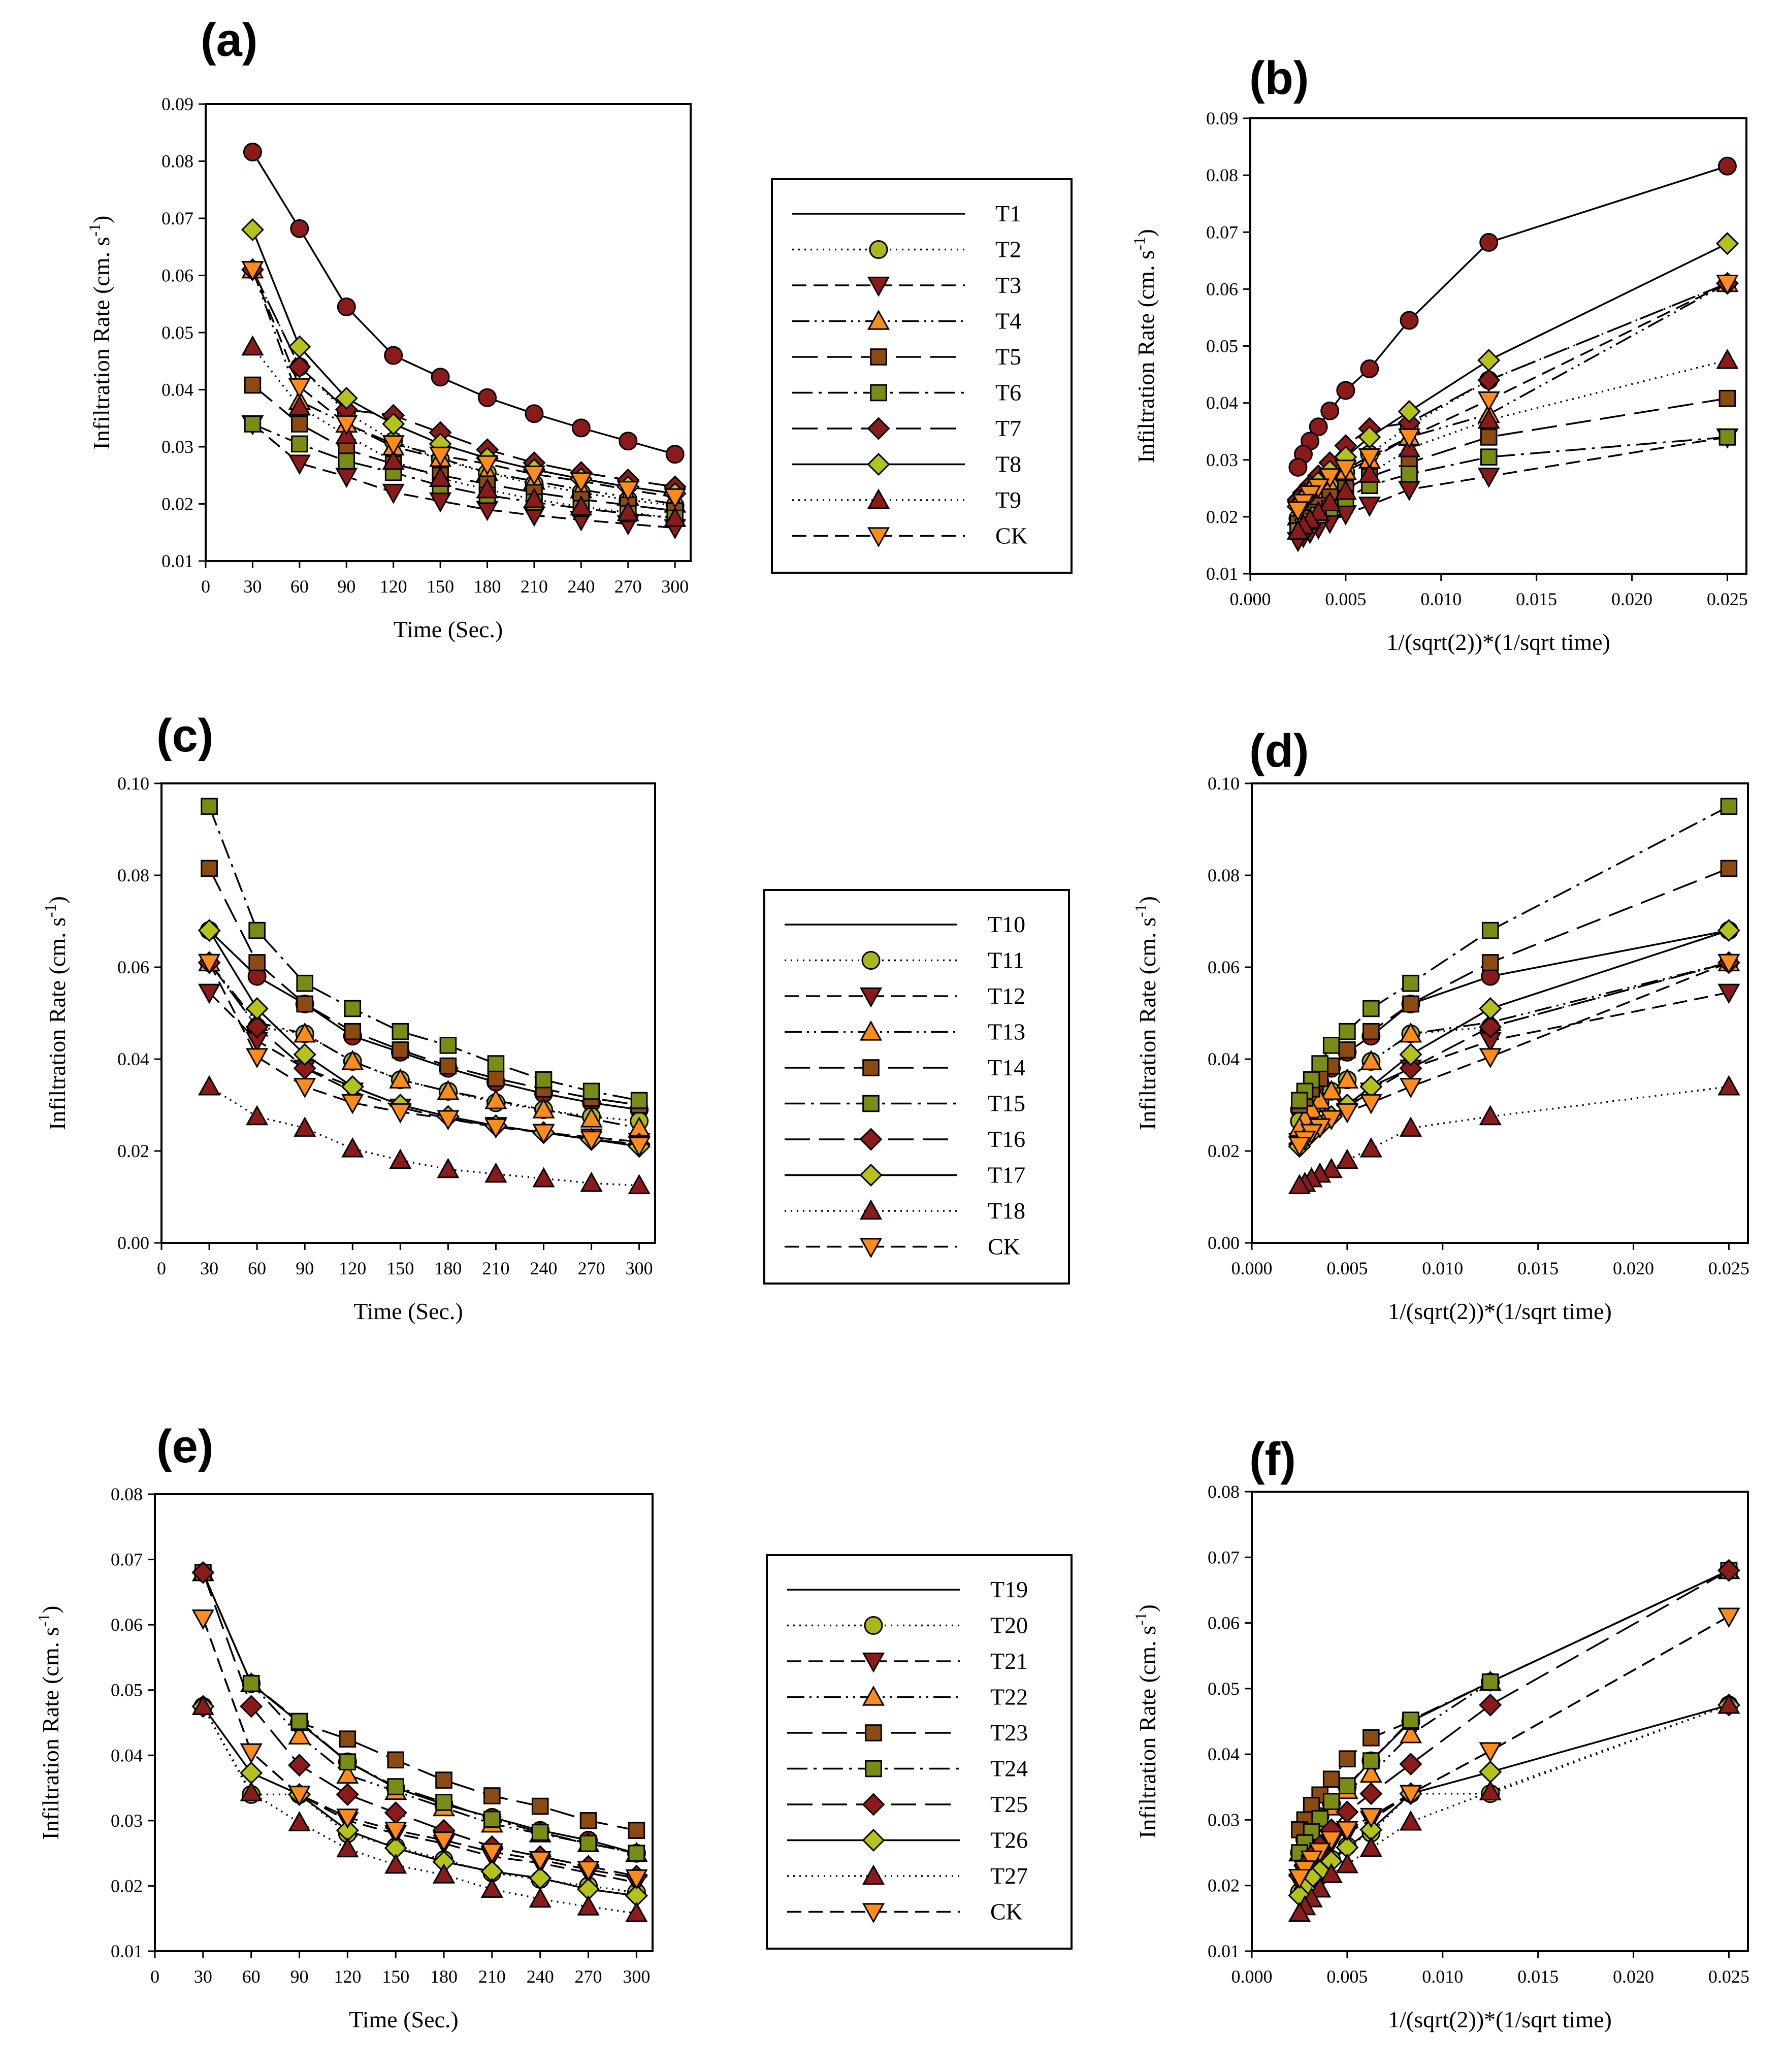 The height and width of the screenshot is (2072, 1784). Describe the element at coordinates (535, 586) in the screenshot. I see `x-tick-label: 210` at that location.